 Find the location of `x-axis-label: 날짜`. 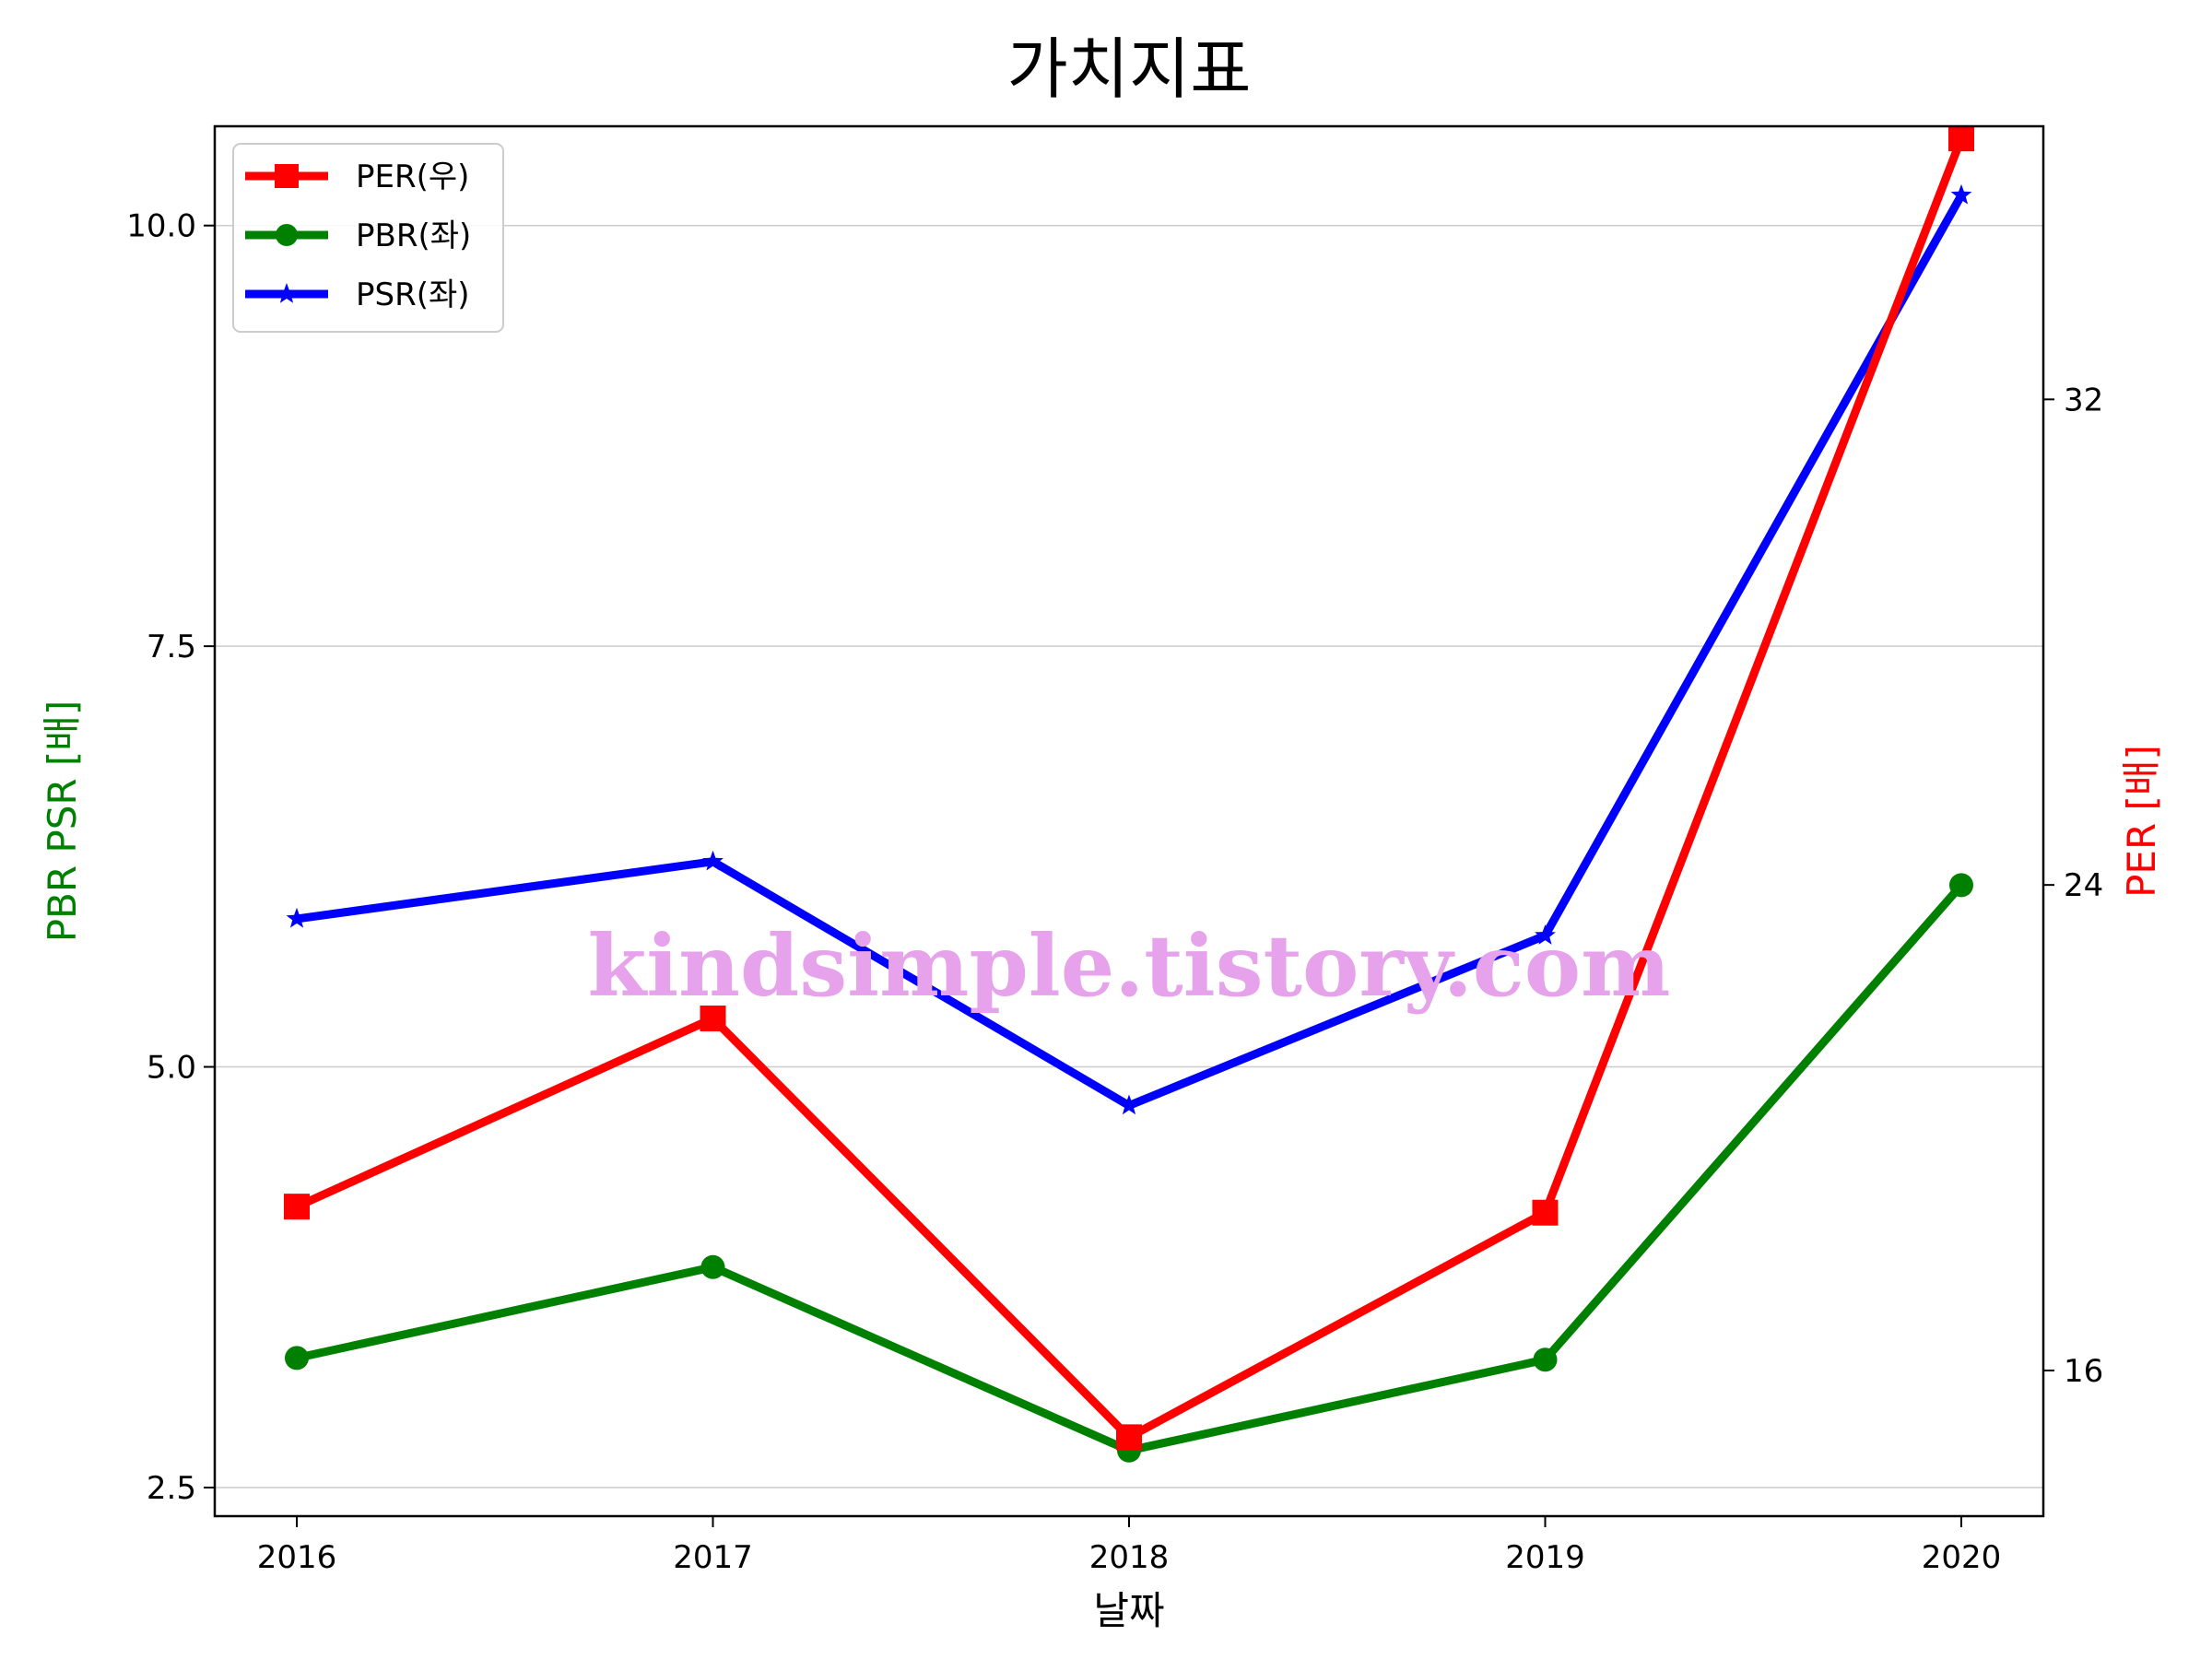

x-axis-label: 날짜 is located at coordinates (1128, 1610).